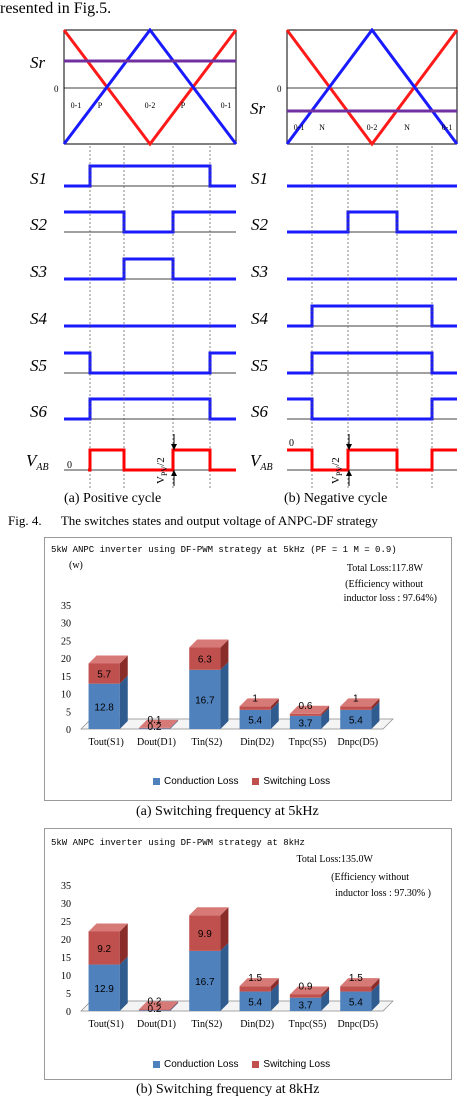  What do you see at coordinates (66, 624) in the screenshot?
I see `y-tick-label: 30` at bounding box center [66, 624].